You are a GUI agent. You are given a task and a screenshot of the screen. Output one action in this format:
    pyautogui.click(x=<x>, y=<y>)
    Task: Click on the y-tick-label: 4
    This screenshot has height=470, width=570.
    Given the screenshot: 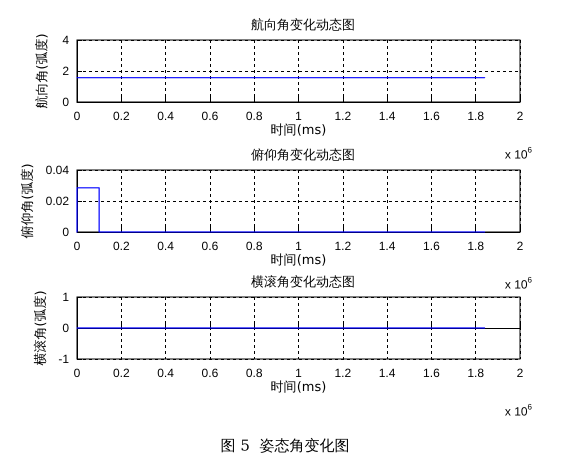 What is the action you would take?
    pyautogui.click(x=66, y=40)
    